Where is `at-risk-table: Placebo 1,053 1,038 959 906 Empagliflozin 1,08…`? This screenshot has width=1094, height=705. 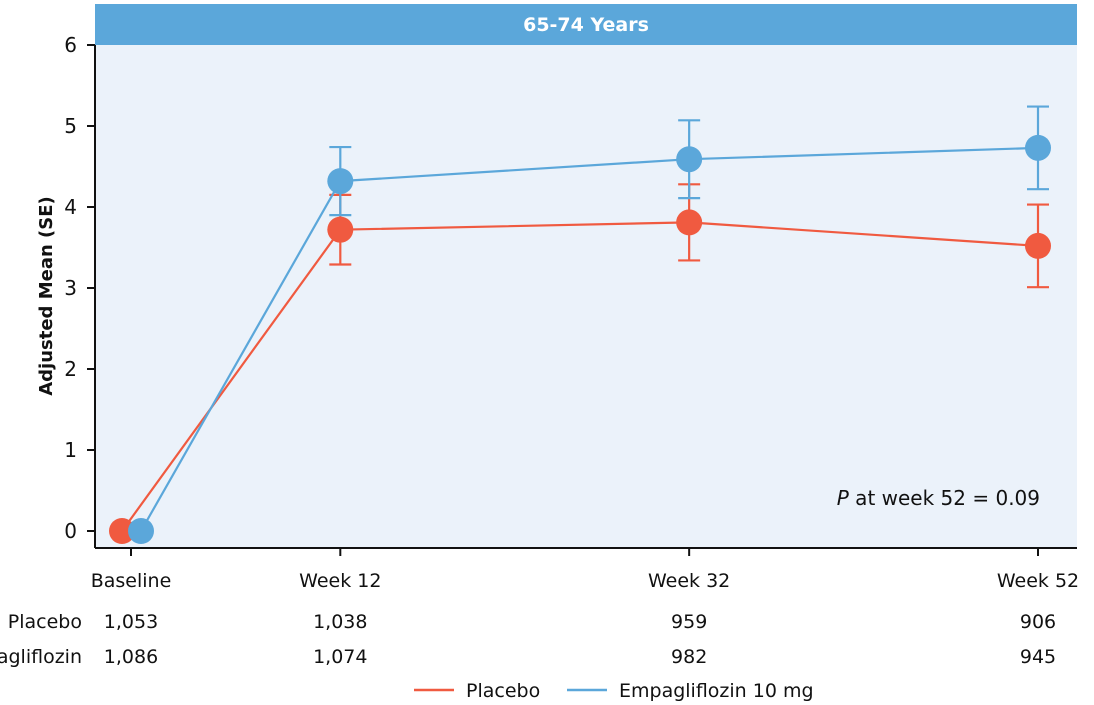 at-risk-table: Placebo 1,053 1,038 959 906 Empagliflozin 1,08… is located at coordinates (528, 639).